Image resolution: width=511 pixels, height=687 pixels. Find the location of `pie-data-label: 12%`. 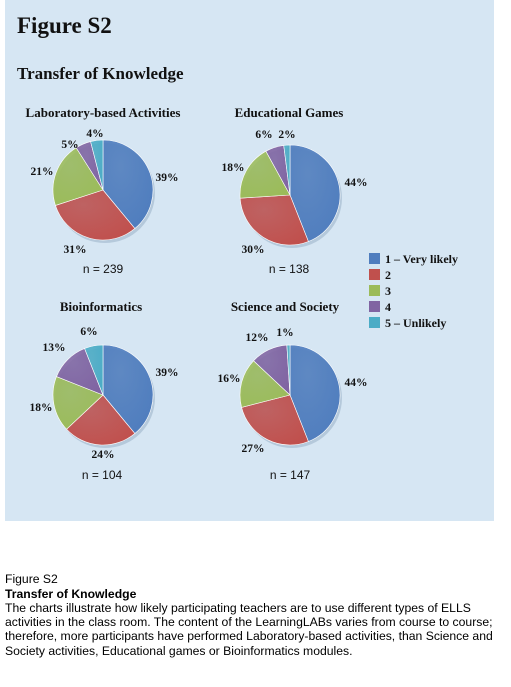

pie-data-label: 12% is located at coordinates (257, 338).